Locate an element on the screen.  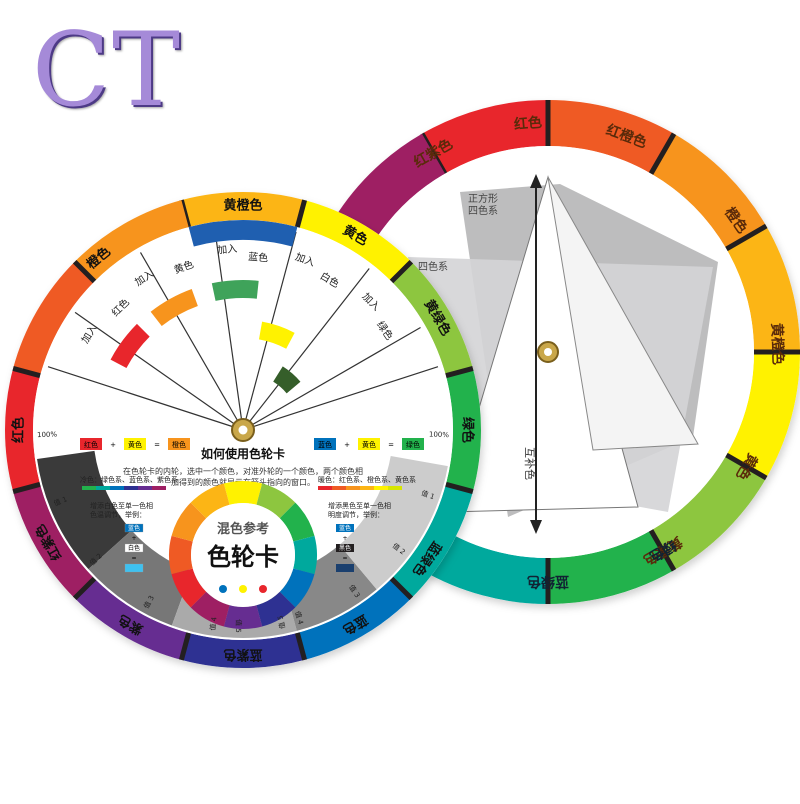
tint-text: = is located at coordinates (133, 558).